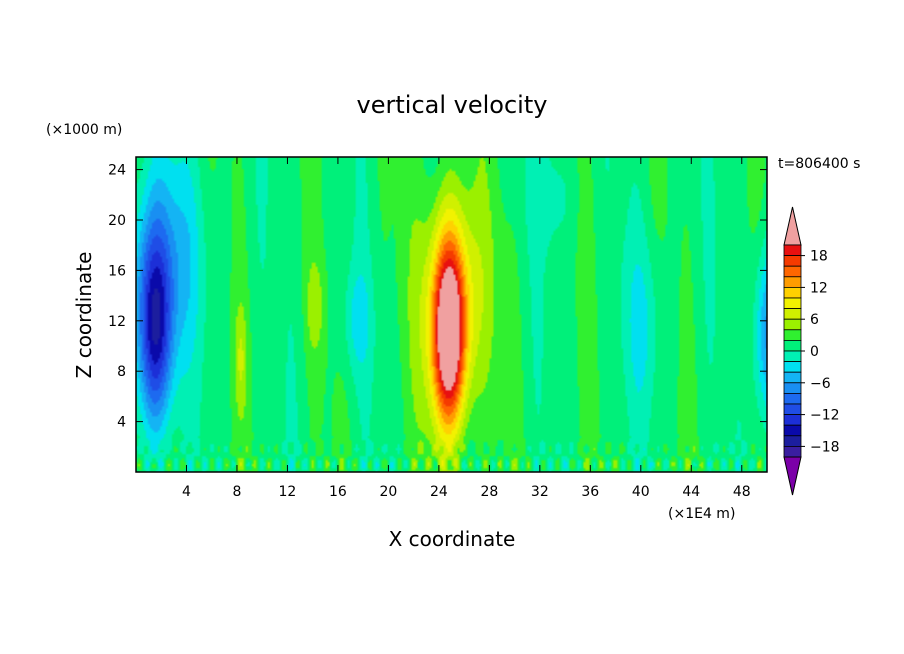  I want to click on x-axis-unit-label: (×1E4 m), so click(701, 514).